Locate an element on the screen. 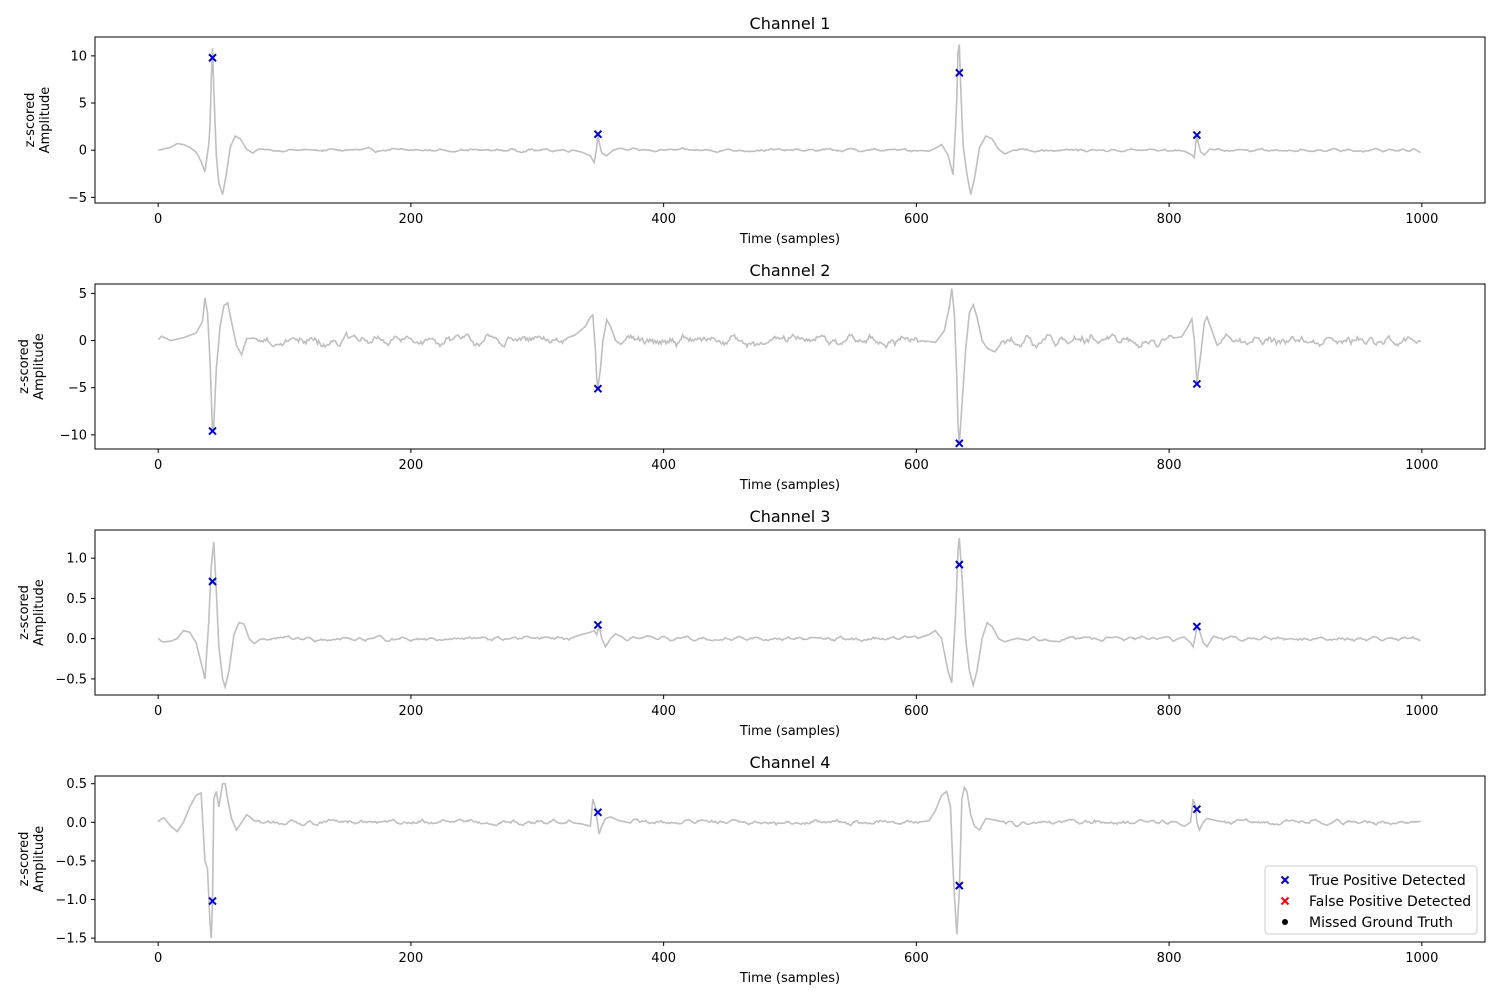 The image size is (1500, 1000). legend-entry: Missed Ground Truth is located at coordinates (1367, 923).